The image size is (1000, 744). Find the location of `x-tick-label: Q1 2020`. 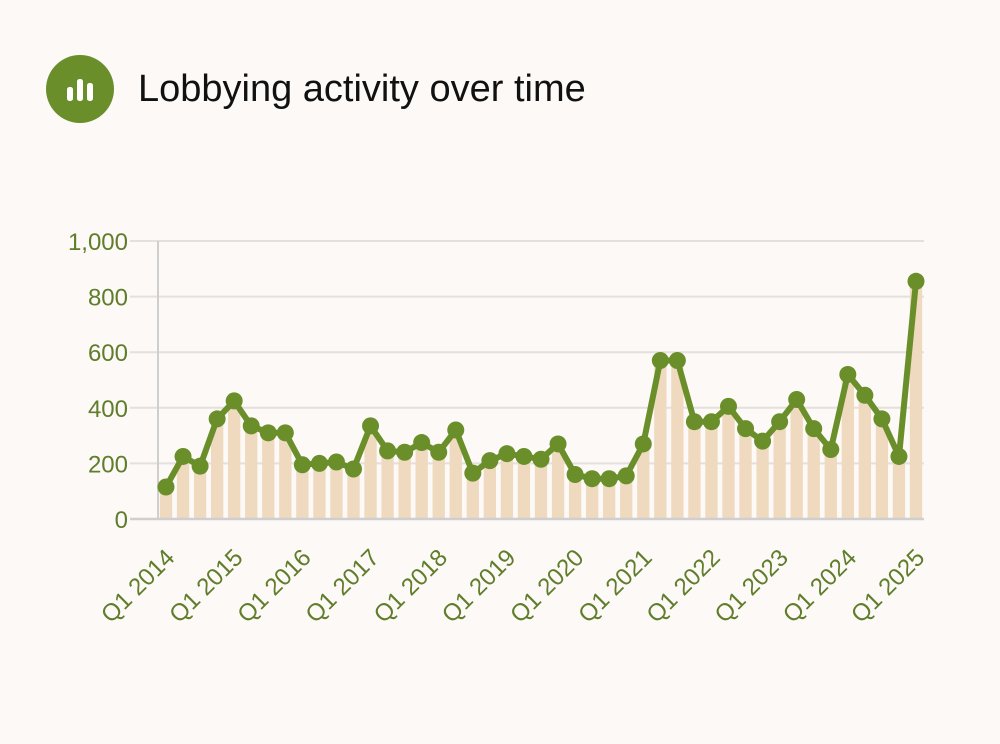

x-tick-label: Q1 2020 is located at coordinates (547, 586).